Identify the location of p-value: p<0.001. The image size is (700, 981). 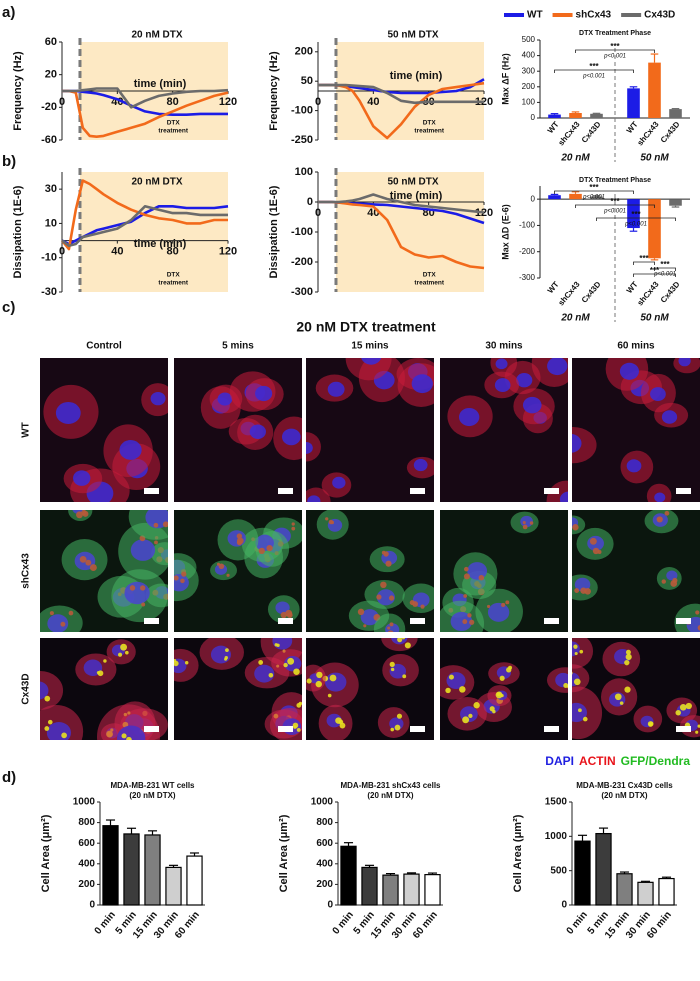
(614, 57).